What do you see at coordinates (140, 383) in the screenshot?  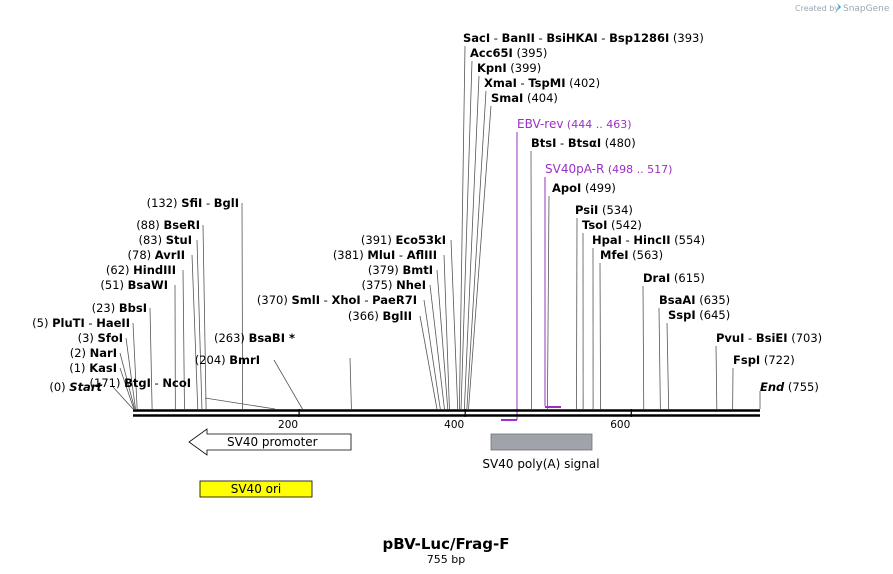 I see `site-label: (171) BtgI - NcoI` at bounding box center [140, 383].